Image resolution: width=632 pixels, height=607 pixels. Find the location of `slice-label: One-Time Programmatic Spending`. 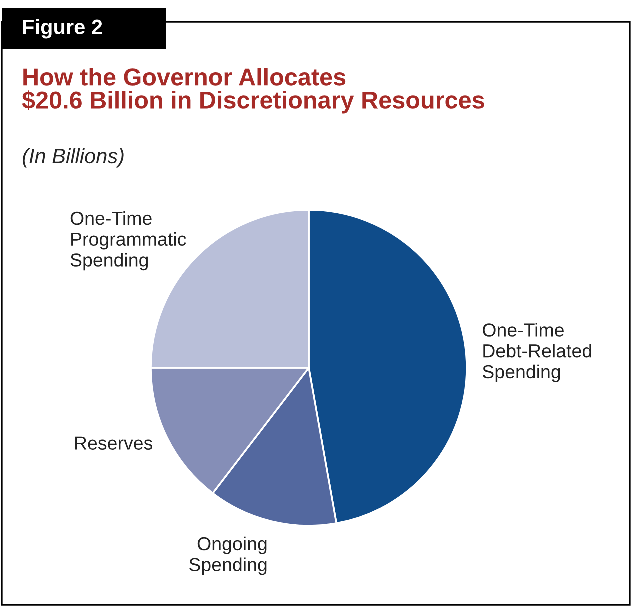

slice-label: One-Time Programmatic Spending is located at coordinates (128, 241).